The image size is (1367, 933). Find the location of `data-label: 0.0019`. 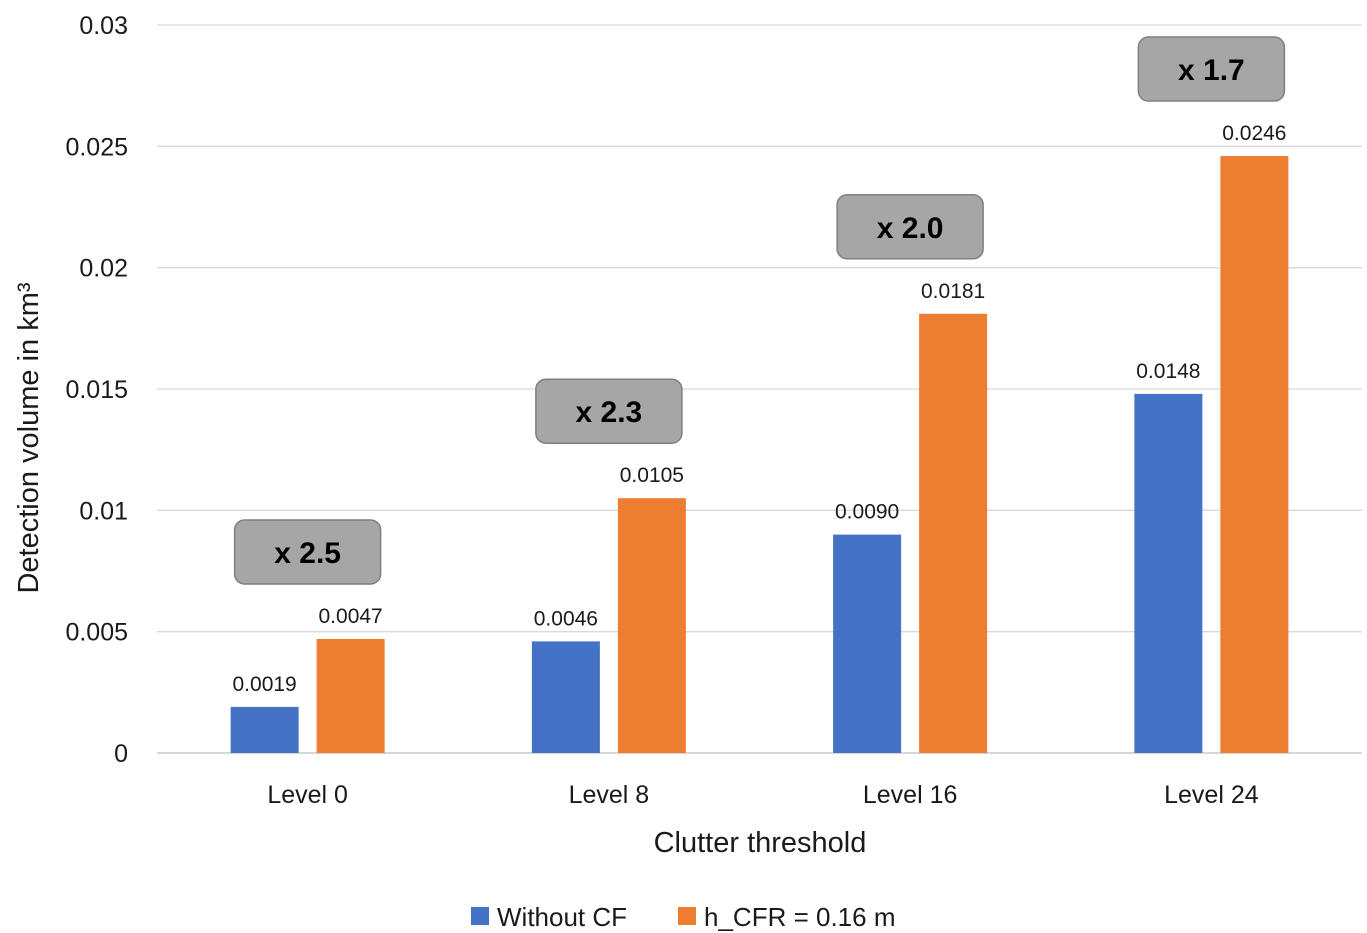

data-label: 0.0019 is located at coordinates (265, 684).